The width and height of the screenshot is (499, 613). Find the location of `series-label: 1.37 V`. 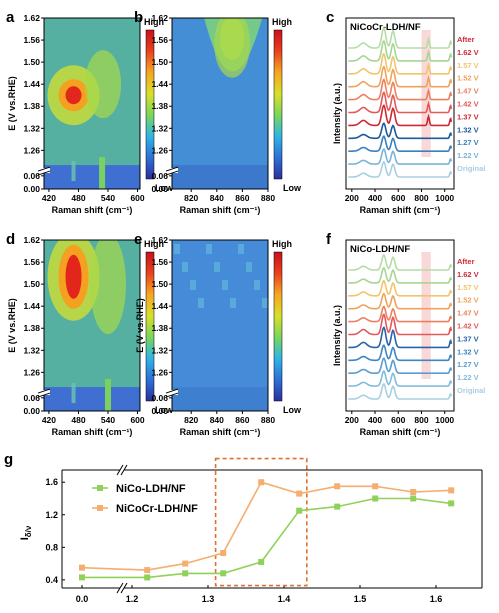

series-label: 1.37 V is located at coordinates (468, 338).